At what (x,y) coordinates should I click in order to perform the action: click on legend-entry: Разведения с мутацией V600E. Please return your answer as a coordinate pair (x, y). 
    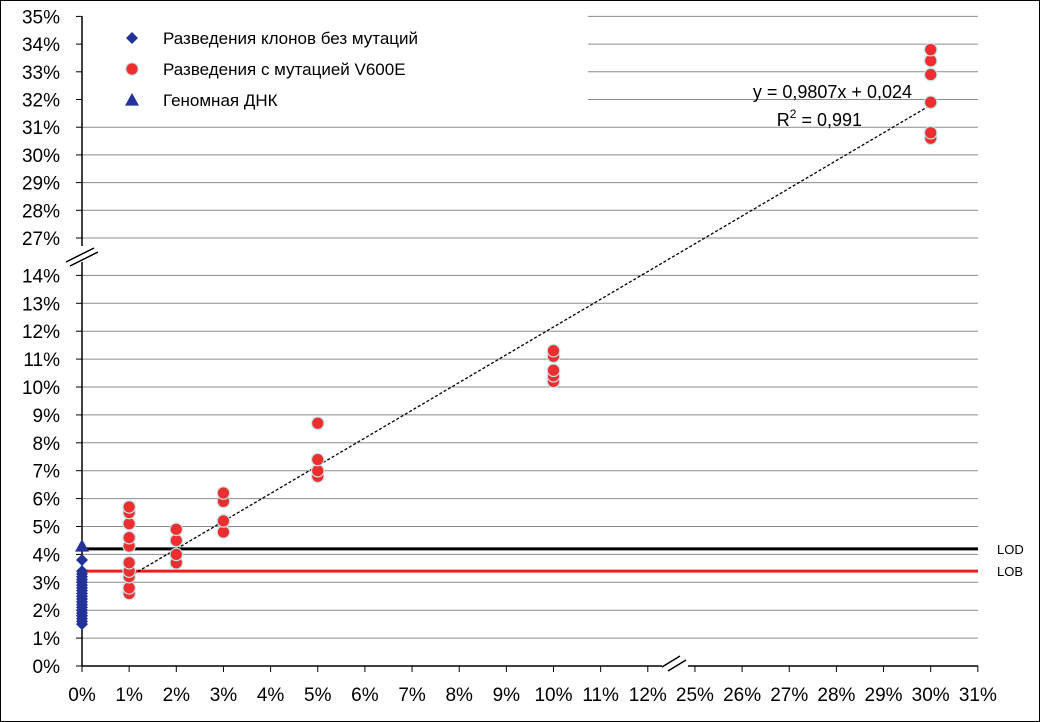
    Looking at the image, I should click on (284, 69).